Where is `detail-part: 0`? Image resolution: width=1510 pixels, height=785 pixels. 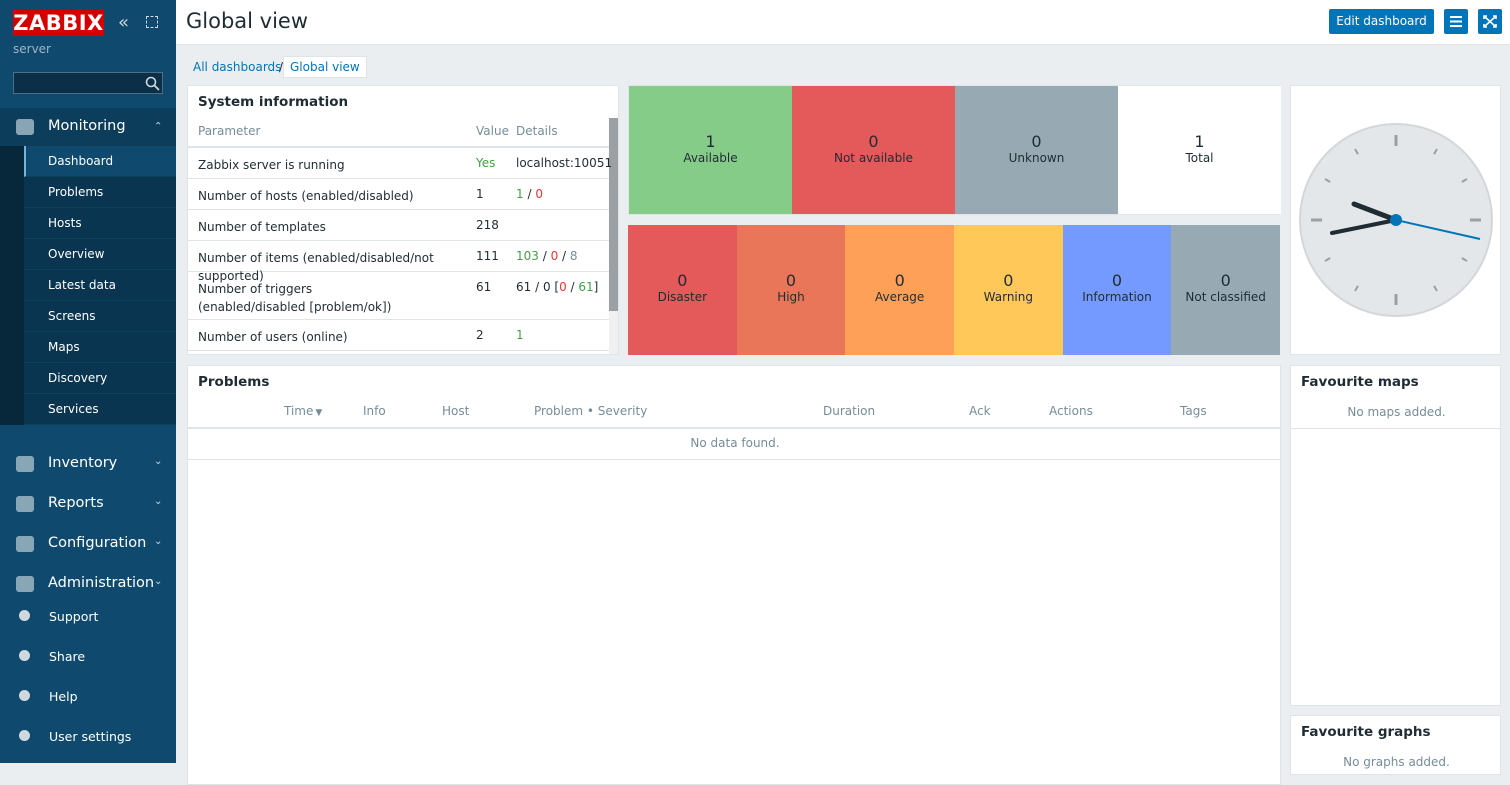 detail-part: 0 is located at coordinates (539, 194).